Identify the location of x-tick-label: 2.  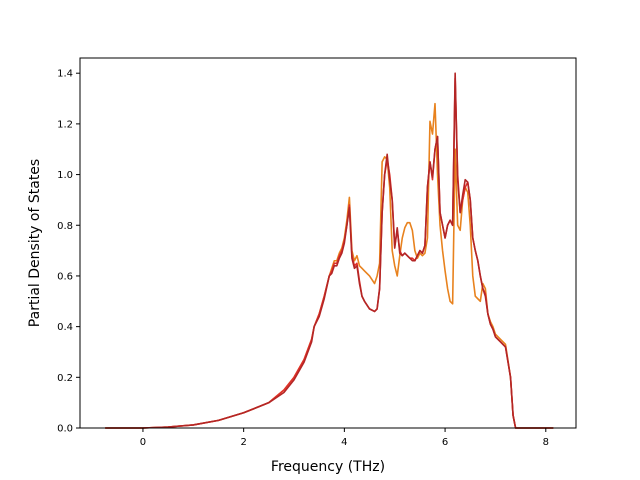
(243, 442).